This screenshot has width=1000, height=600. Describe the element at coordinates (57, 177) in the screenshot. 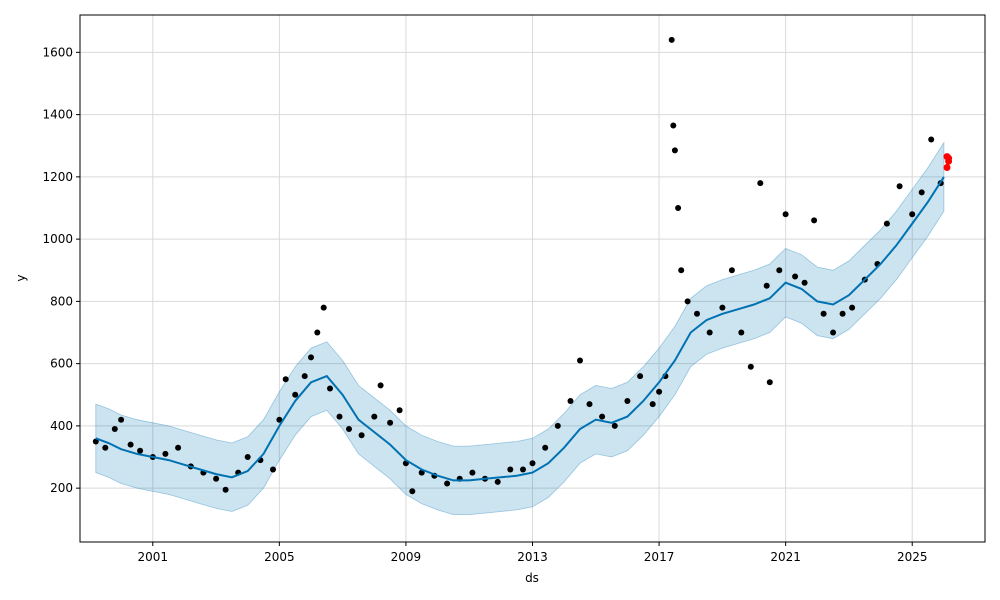

I see `y-tick-label: 1200` at that location.